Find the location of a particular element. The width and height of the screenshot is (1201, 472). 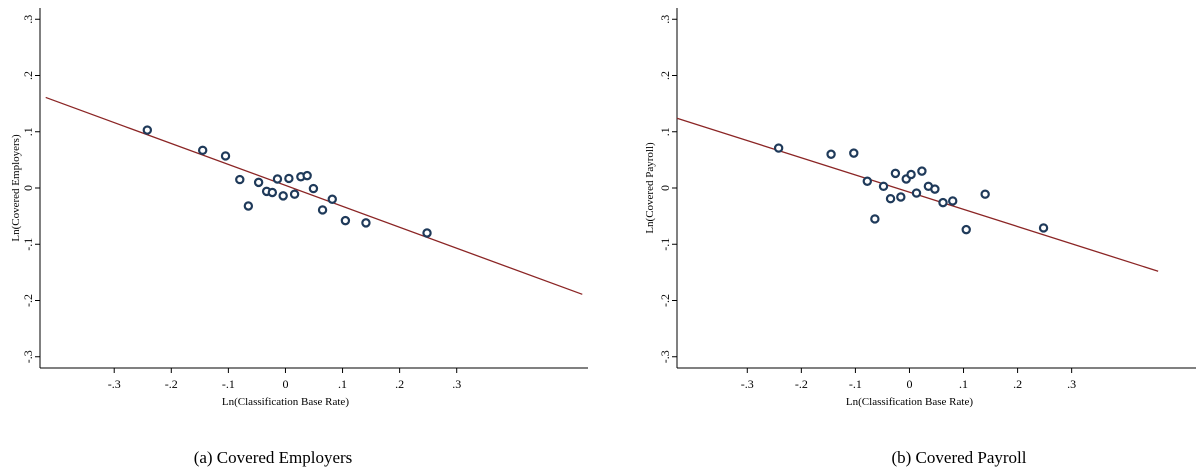

y-axis-label: Ln(Covered Payroll) is located at coordinates (650, 188).